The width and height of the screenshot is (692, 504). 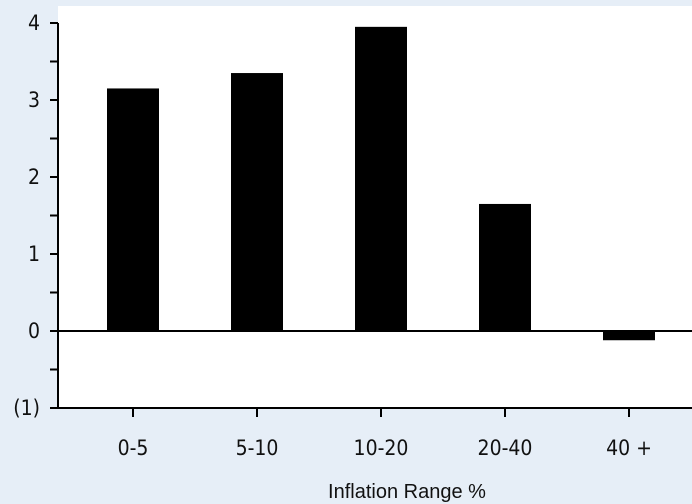 What do you see at coordinates (34, 100) in the screenshot?
I see `y-tick-label: 3` at bounding box center [34, 100].